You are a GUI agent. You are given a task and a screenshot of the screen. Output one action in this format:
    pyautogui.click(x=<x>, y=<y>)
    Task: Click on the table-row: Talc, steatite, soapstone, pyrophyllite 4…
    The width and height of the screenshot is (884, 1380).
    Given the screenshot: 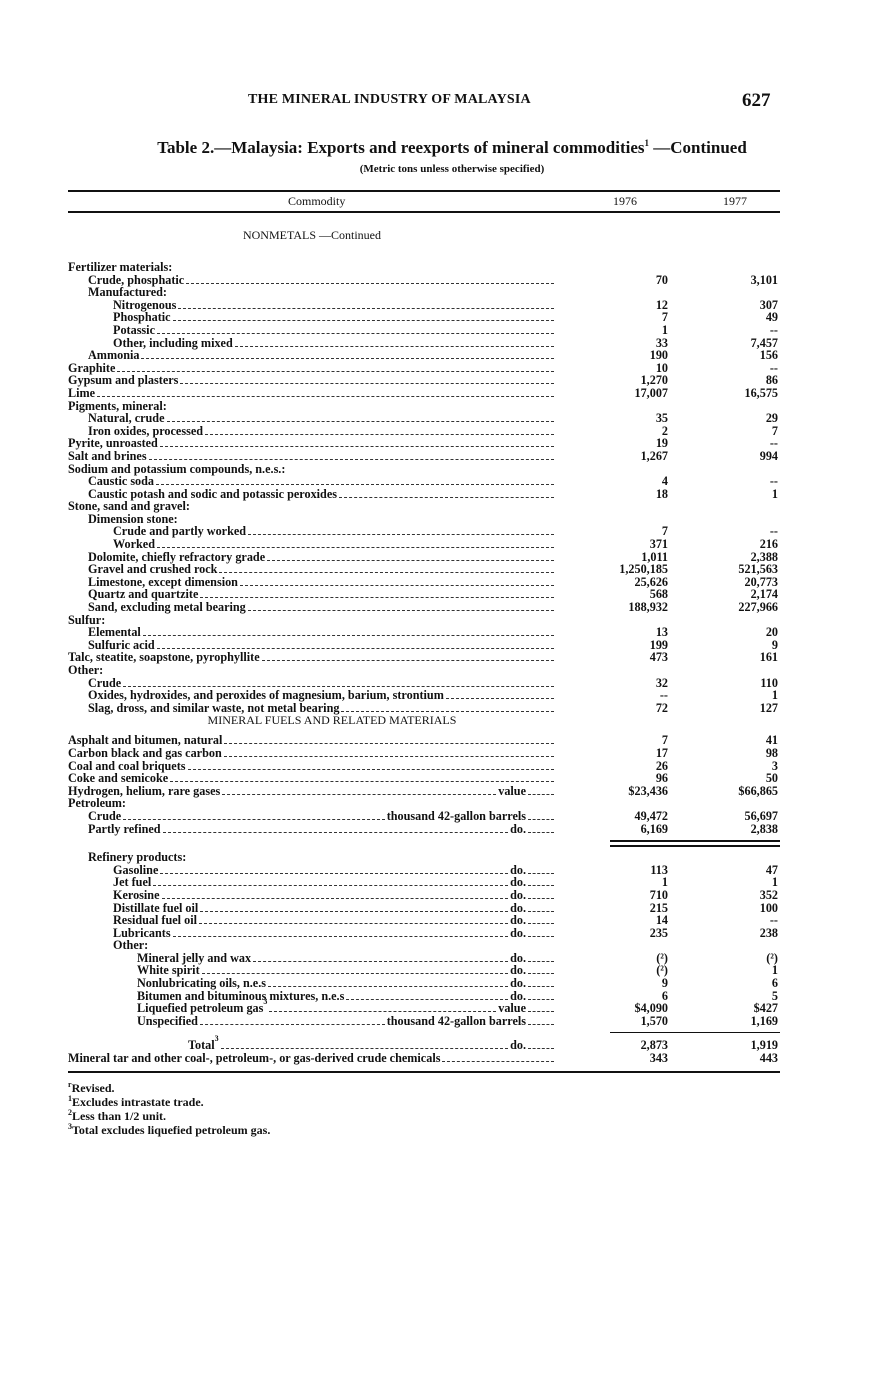 What is the action you would take?
    pyautogui.click(x=424, y=657)
    